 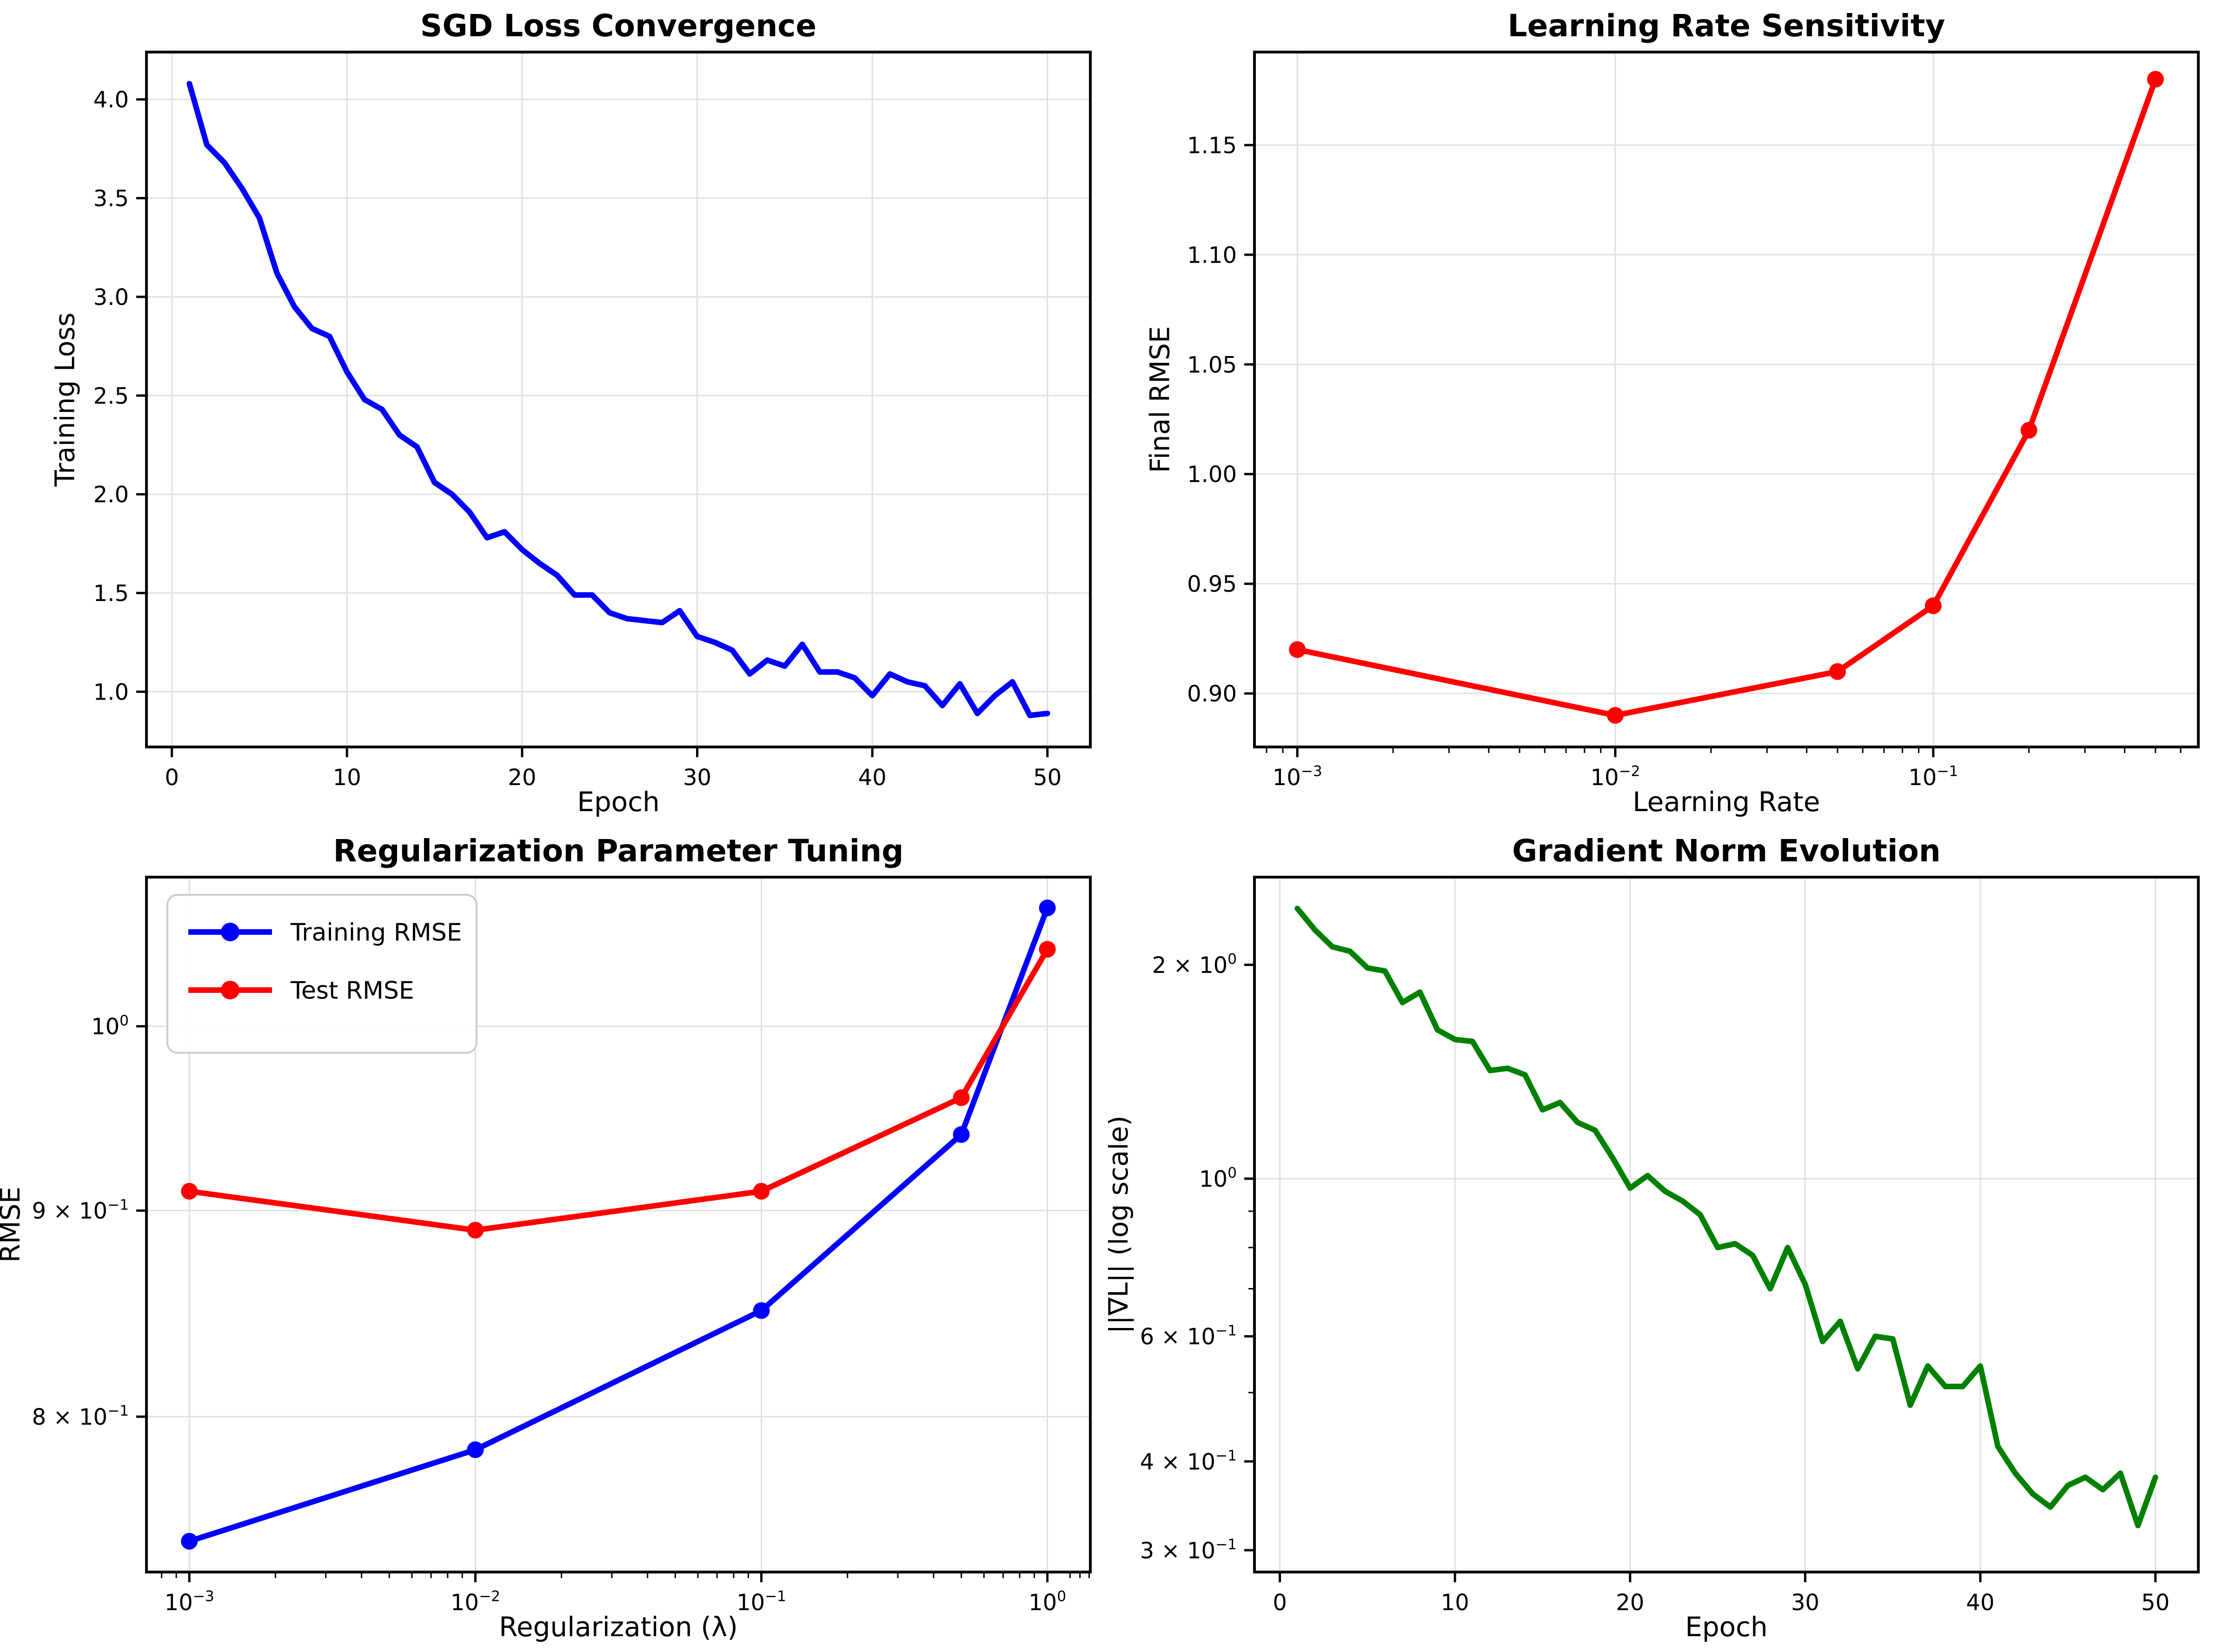 What do you see at coordinates (111, 297) in the screenshot?
I see `y-tick-label: 3.0` at bounding box center [111, 297].